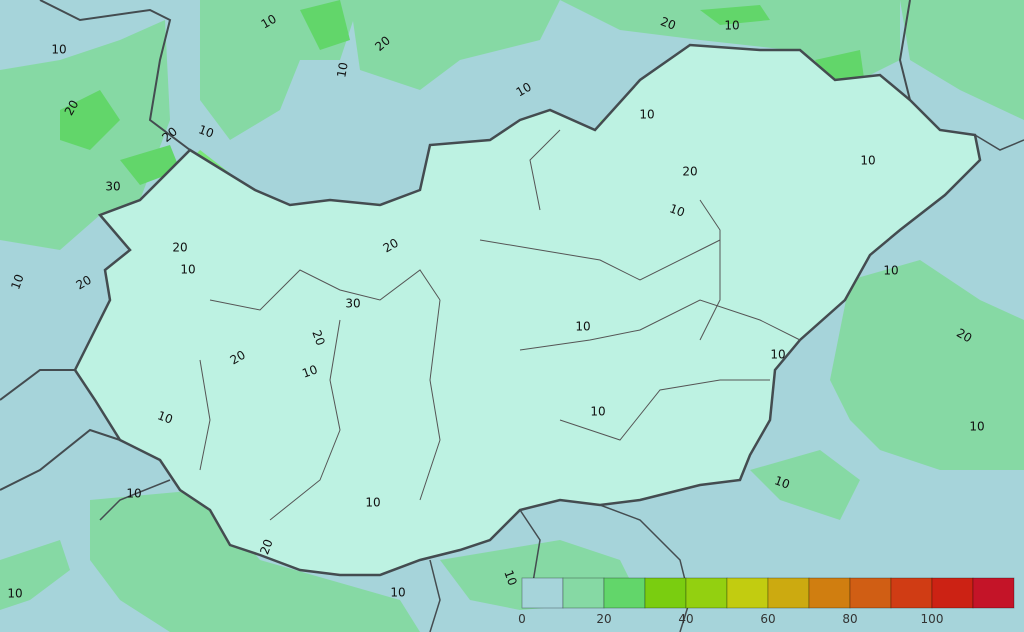 The image size is (1024, 632). I want to click on legend-tick-label: 40, so click(685, 619).